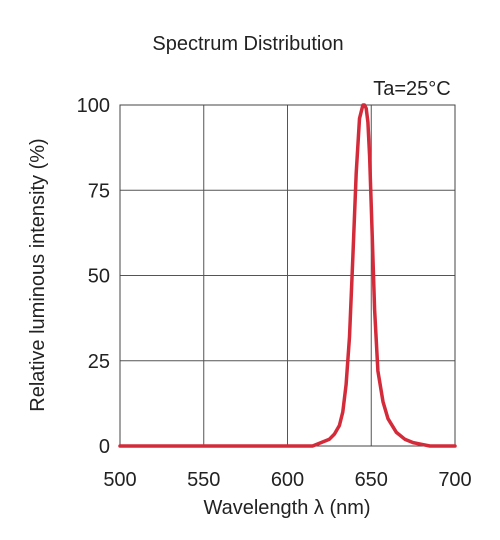 Image resolution: width=500 pixels, height=540 pixels. What do you see at coordinates (371, 480) in the screenshot?
I see `x-tick-label-650: 650` at bounding box center [371, 480].